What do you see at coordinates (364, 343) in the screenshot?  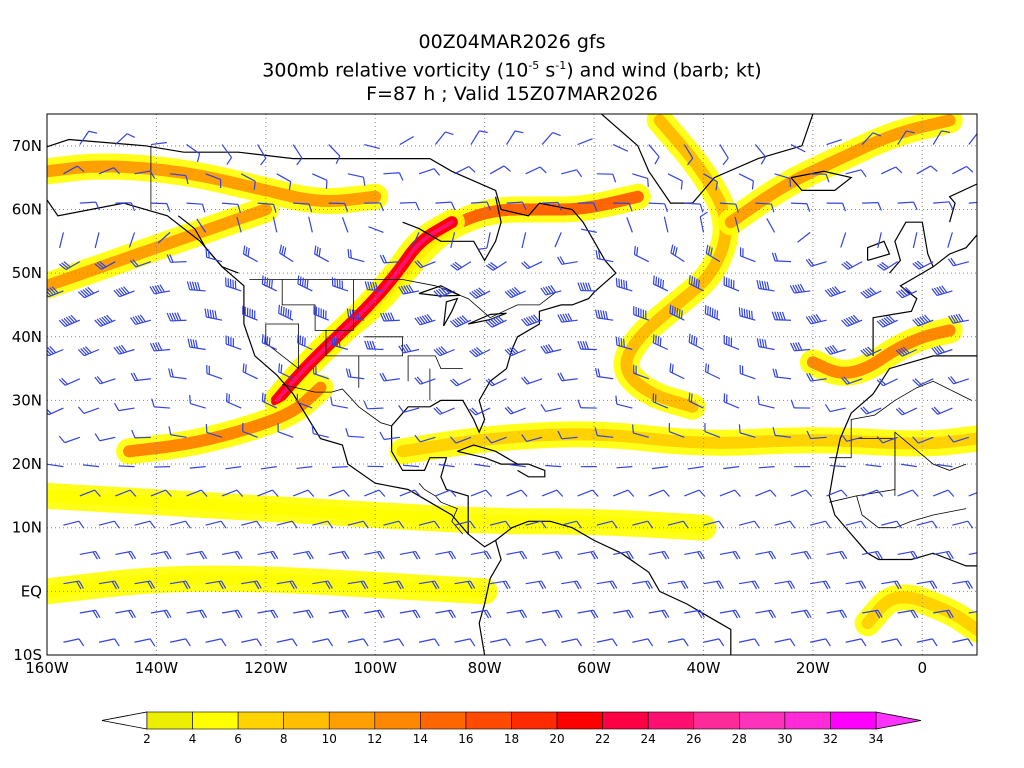 I see `political-border` at bounding box center [364, 343].